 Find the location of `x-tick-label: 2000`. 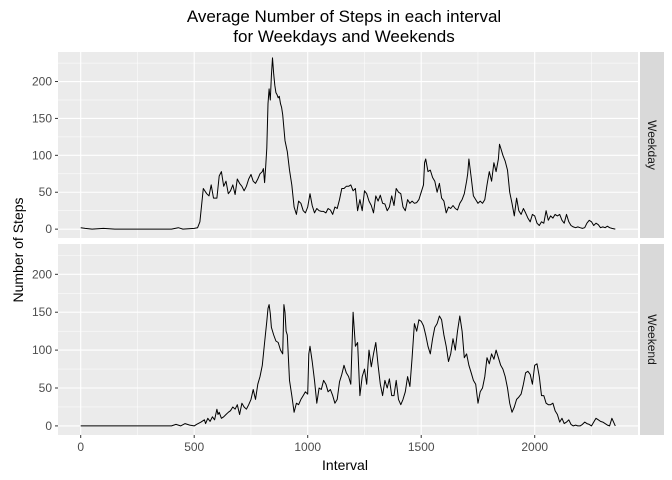

x-tick-label: 2000 is located at coordinates (534, 447).